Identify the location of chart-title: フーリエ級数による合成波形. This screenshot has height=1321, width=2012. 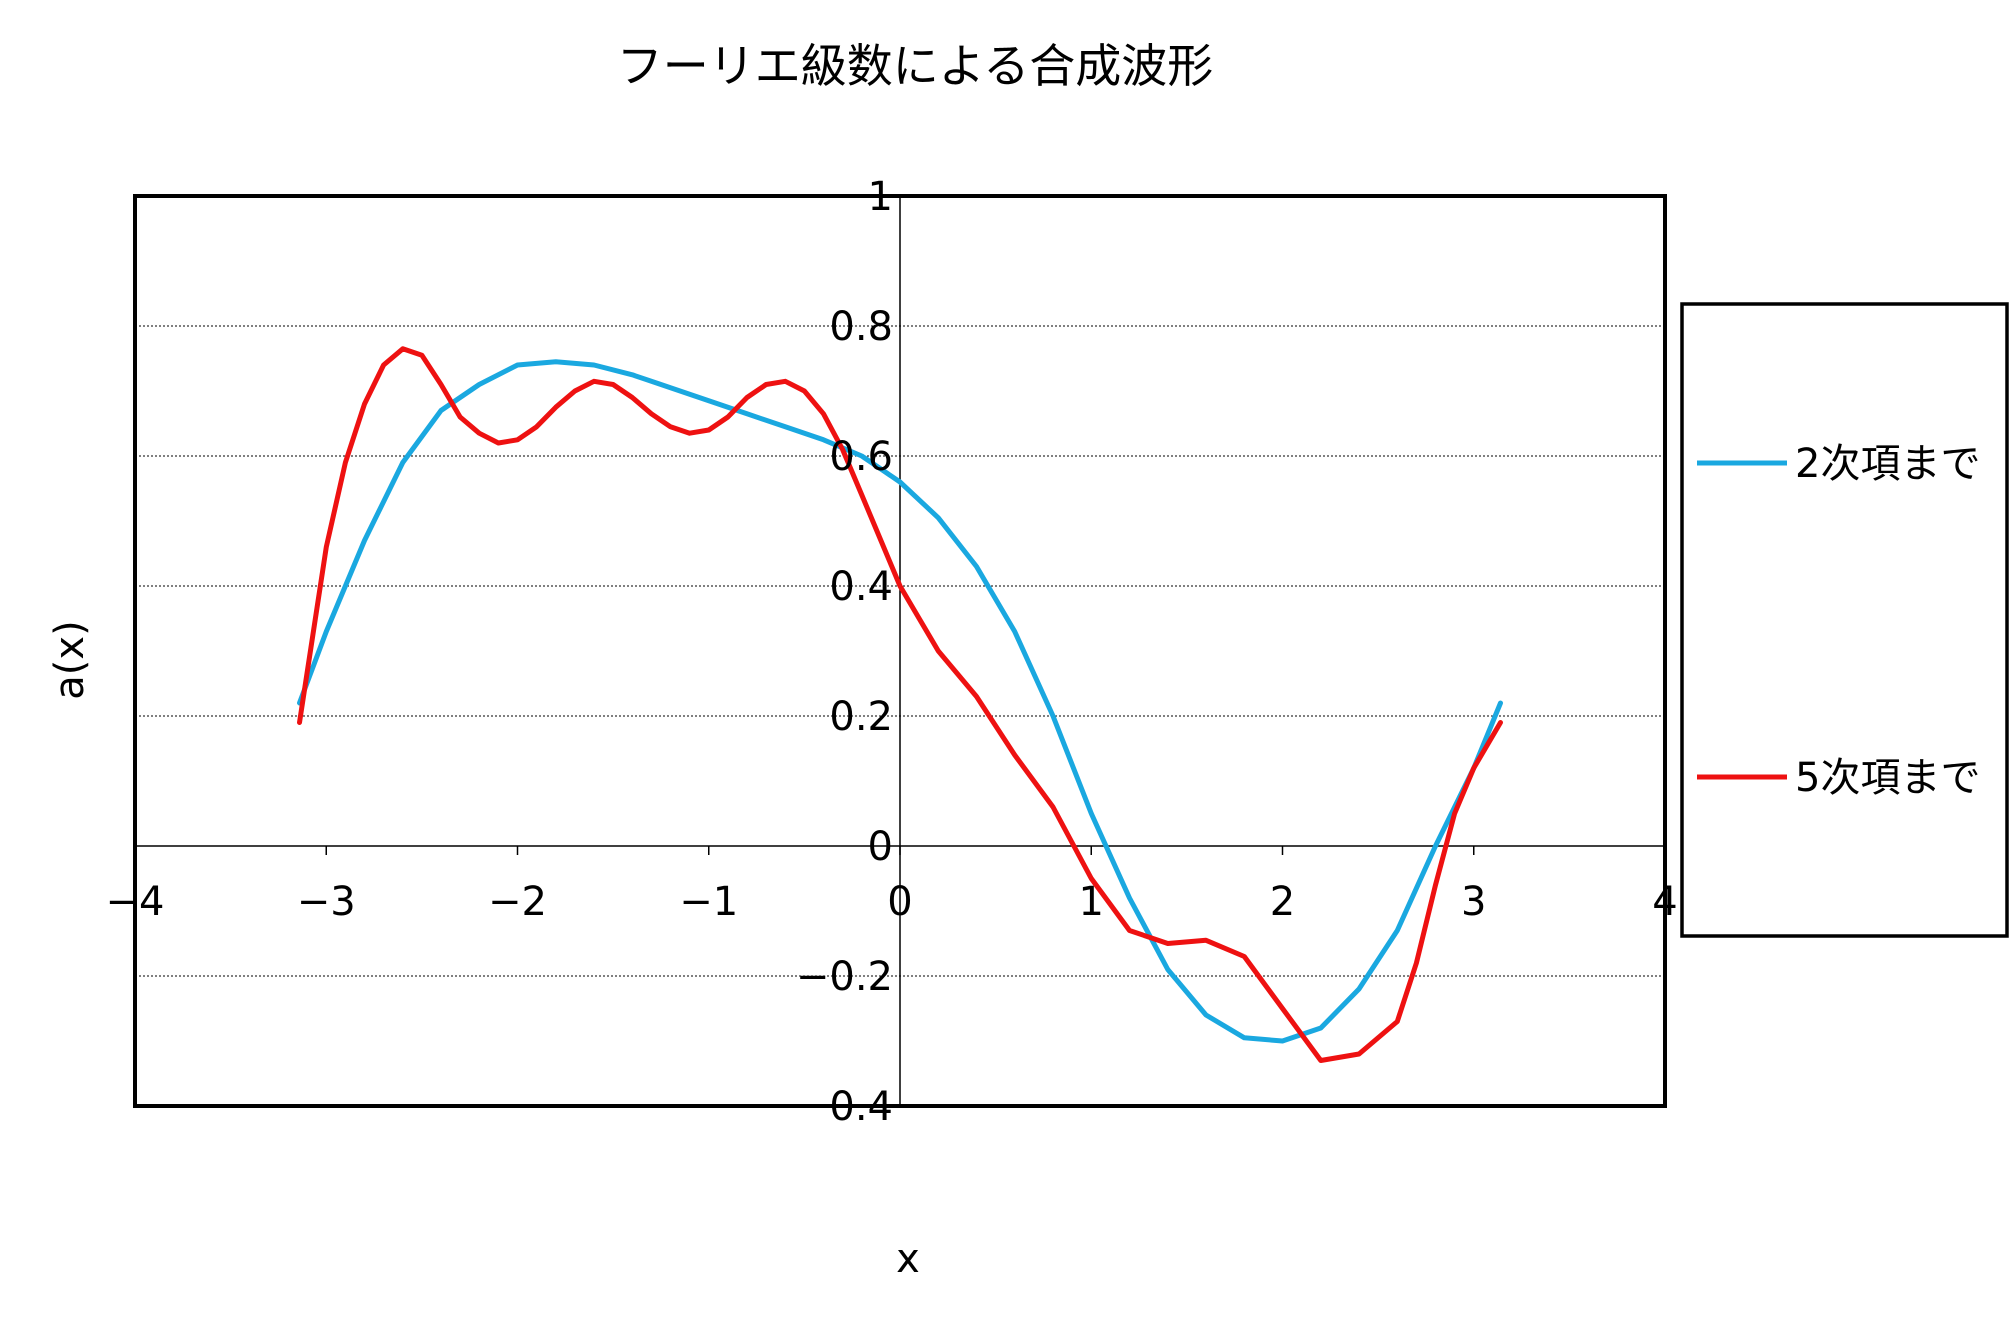
(915, 66).